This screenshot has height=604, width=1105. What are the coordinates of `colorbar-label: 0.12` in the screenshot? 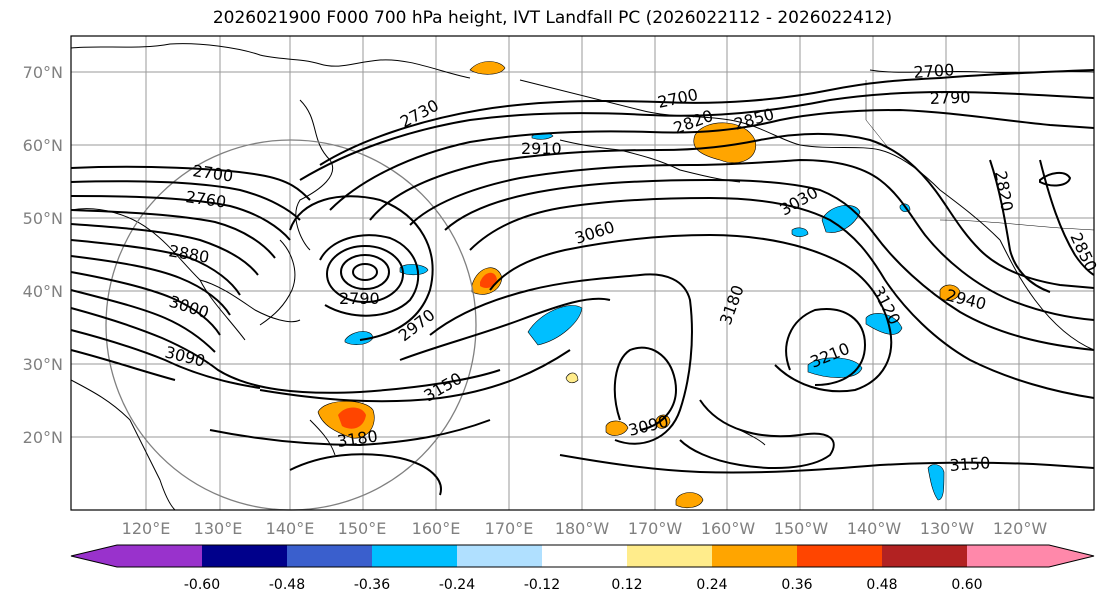 It's located at (626, 585).